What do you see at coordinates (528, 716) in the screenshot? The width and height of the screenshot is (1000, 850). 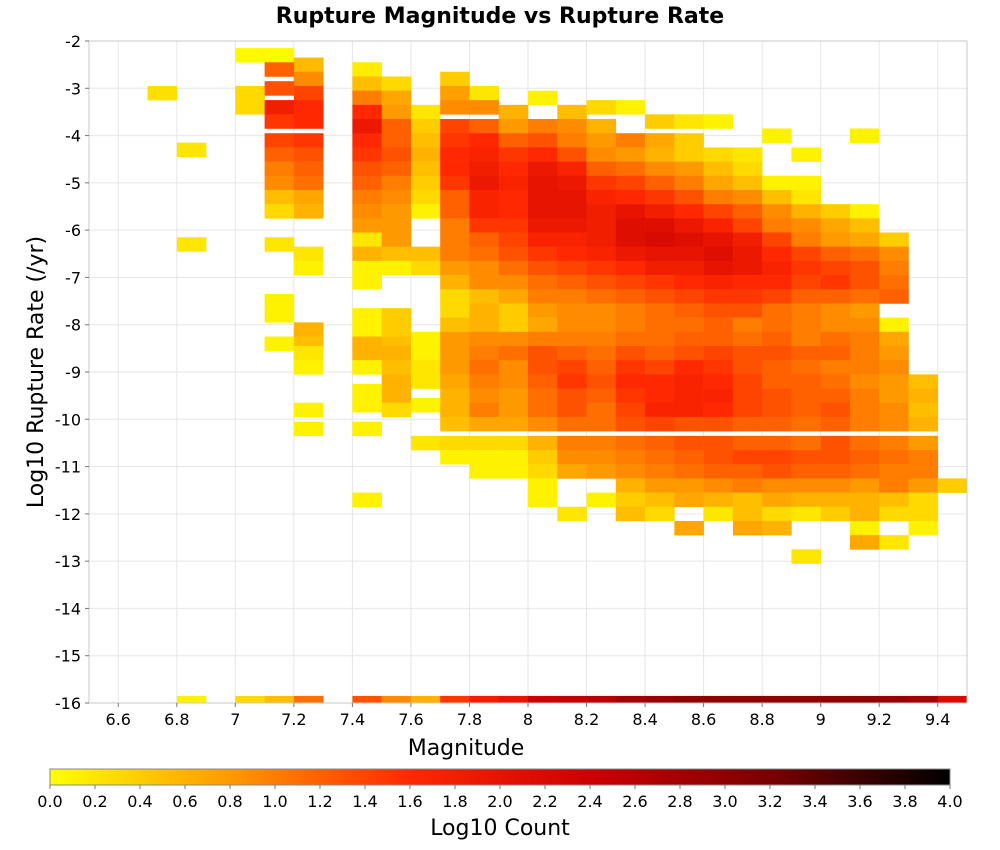 I see `x-axis-ticks: 6.6 6.8 7 7.2 7.4 7.6 7.8 8 8.2 8.4 8.6 8.8 9 9.2 9.4` at bounding box center [528, 716].